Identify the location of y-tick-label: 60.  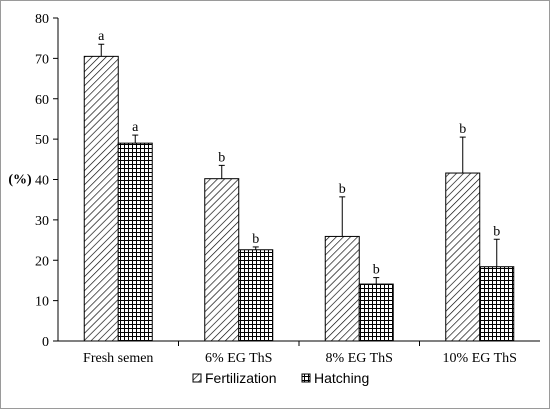
(42, 100).